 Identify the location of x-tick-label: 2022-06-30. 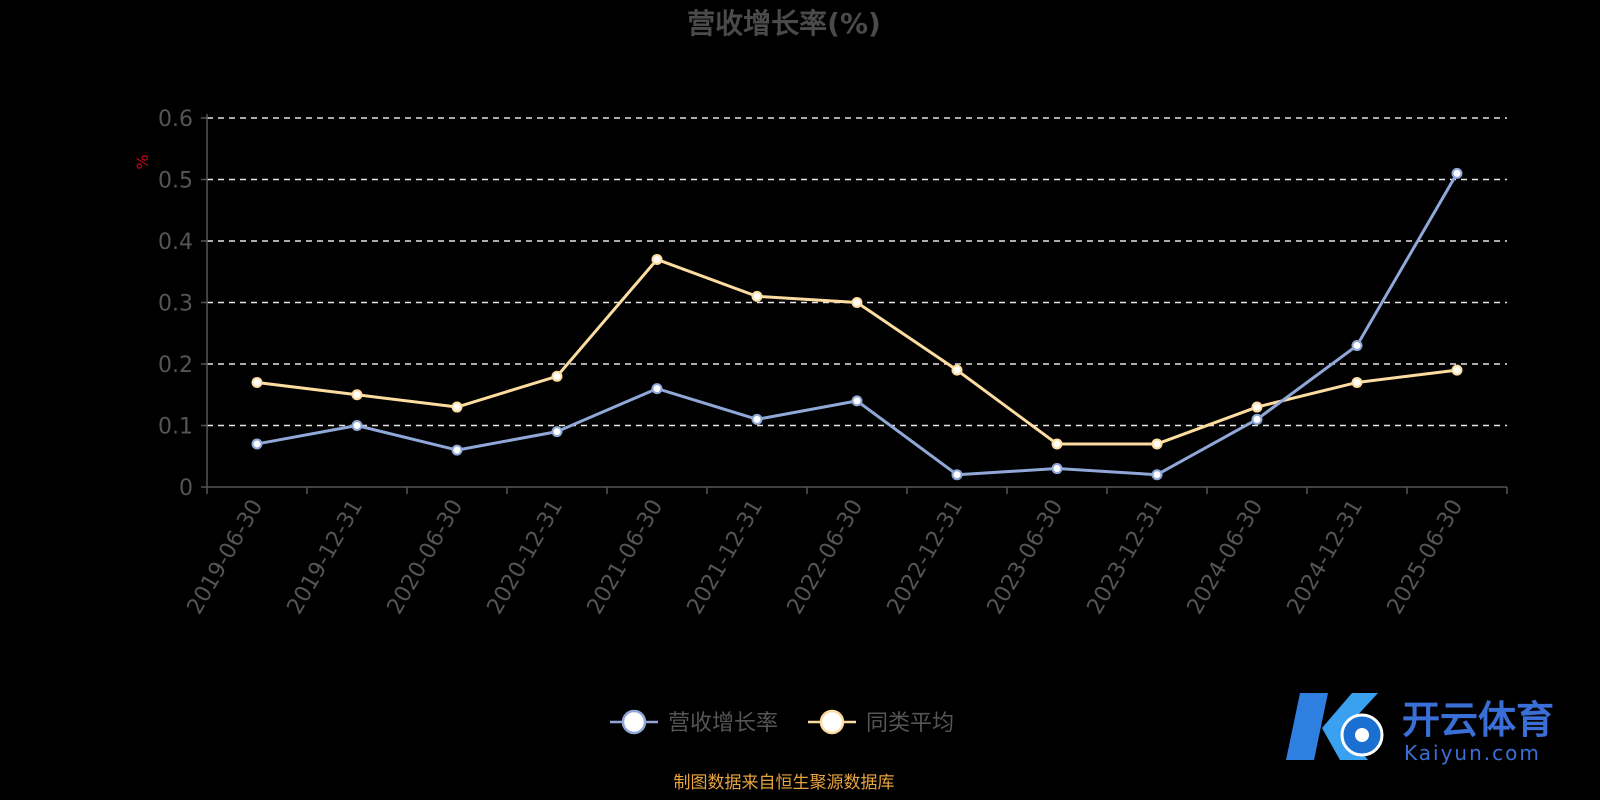
(826, 557).